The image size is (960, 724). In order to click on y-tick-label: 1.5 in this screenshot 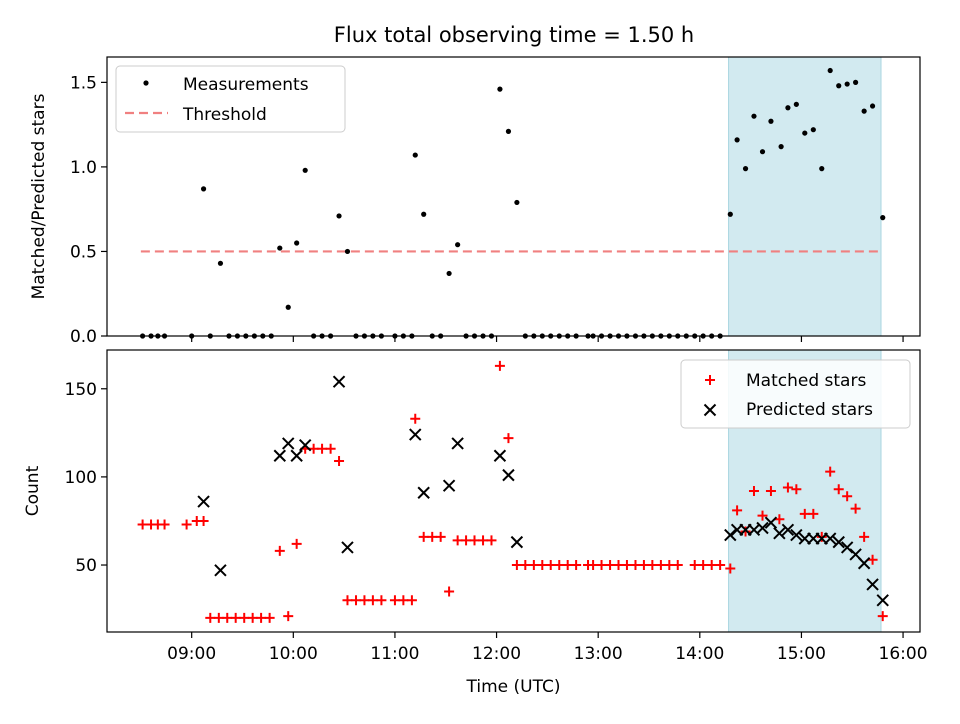, I will do `click(83, 83)`.